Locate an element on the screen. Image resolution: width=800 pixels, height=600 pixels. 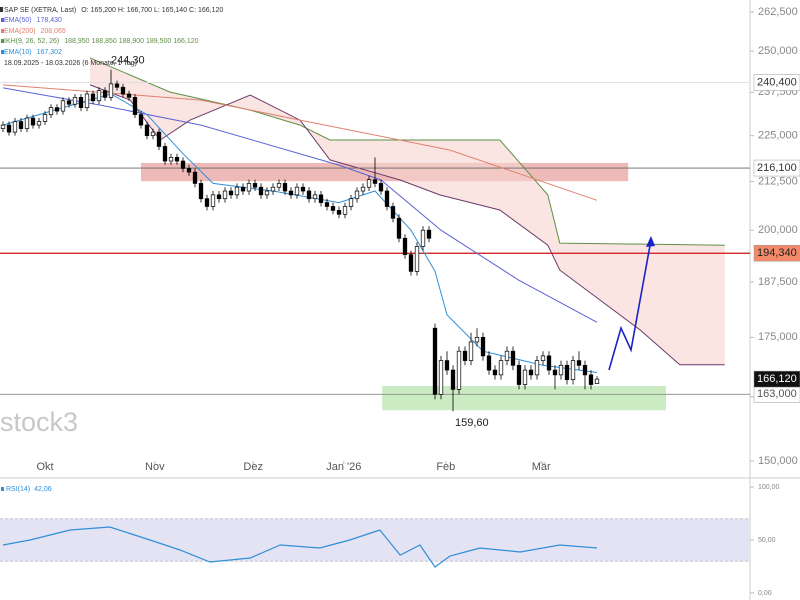
y-tick-label: 150,000 is located at coordinates (778, 461).